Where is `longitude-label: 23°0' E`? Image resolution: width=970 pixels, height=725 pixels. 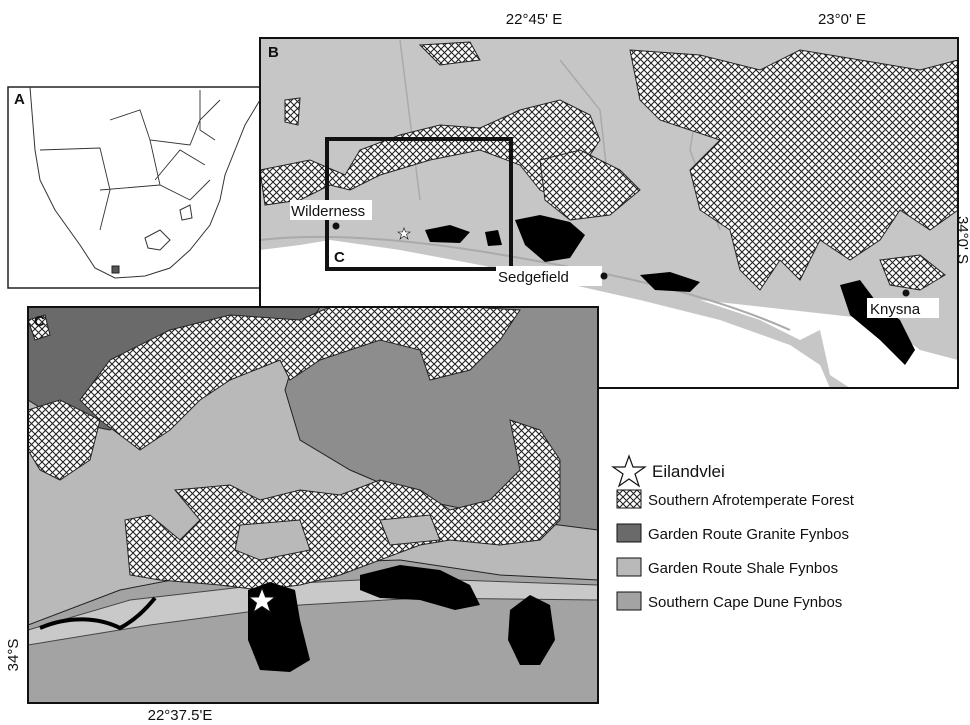 longitude-label: 23°0' E is located at coordinates (842, 19).